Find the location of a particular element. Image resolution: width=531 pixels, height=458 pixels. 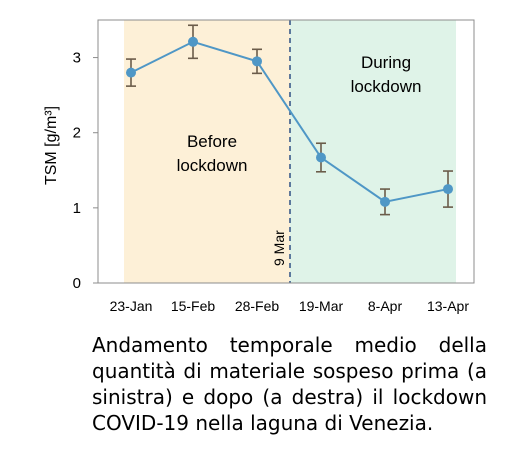

x-tick-label: 8-Apr is located at coordinates (385, 306).